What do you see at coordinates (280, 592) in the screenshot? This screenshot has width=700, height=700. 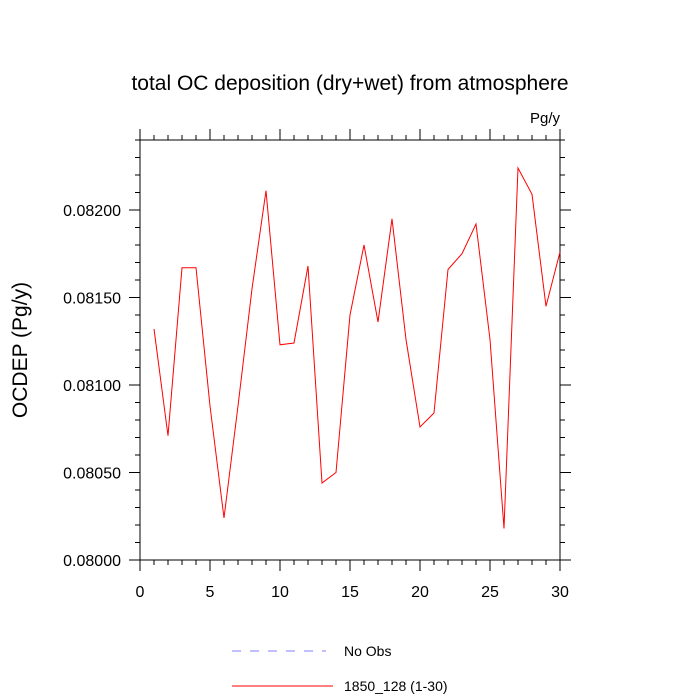 I see `x-tick-label: 10` at bounding box center [280, 592].